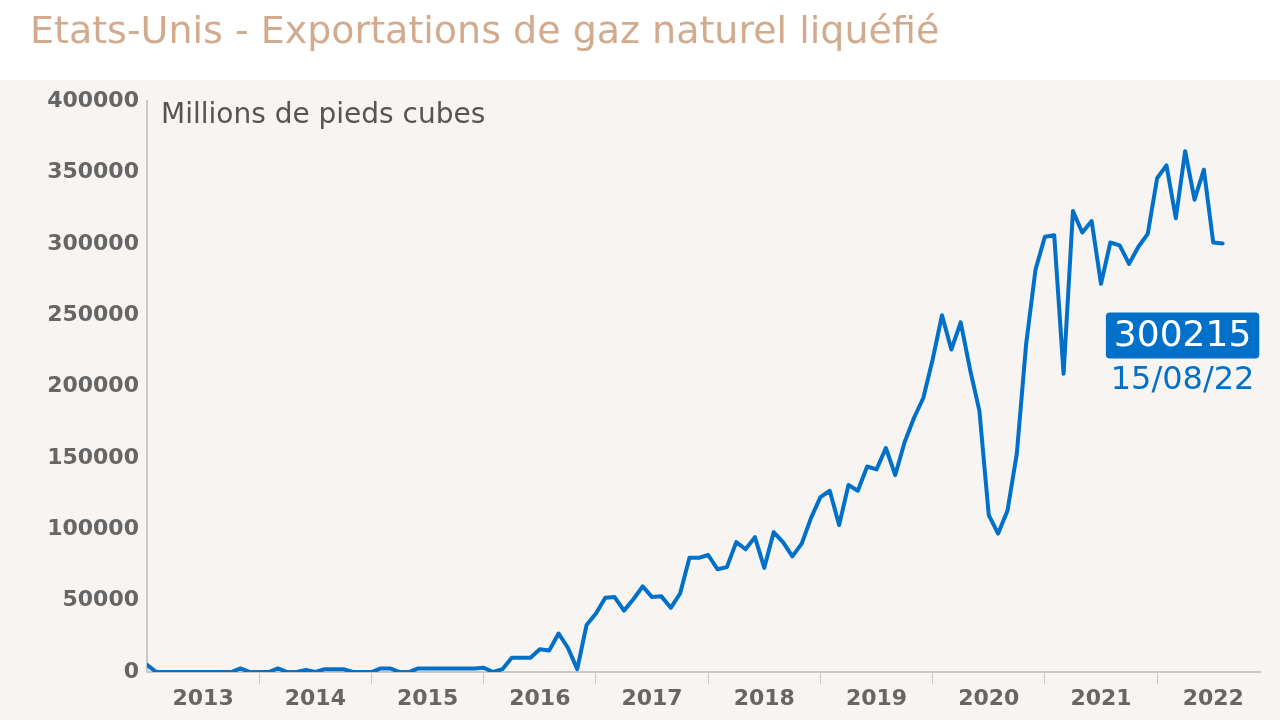 The width and height of the screenshot is (1280, 720). Describe the element at coordinates (93, 528) in the screenshot. I see `y-tick-label: 100000` at that location.